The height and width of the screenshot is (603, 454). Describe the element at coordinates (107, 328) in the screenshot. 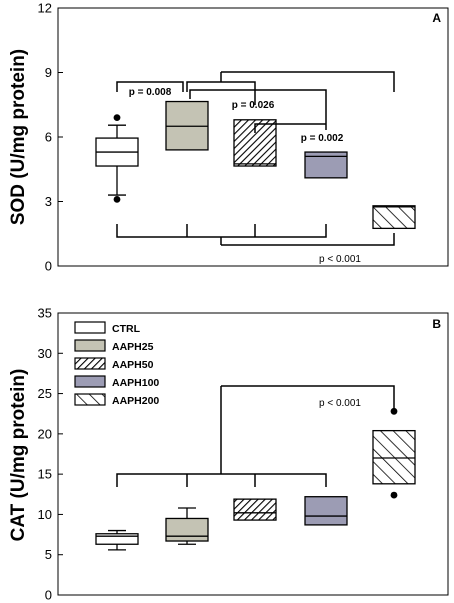

I see `legend-item-ctrl: CTRL` at that location.